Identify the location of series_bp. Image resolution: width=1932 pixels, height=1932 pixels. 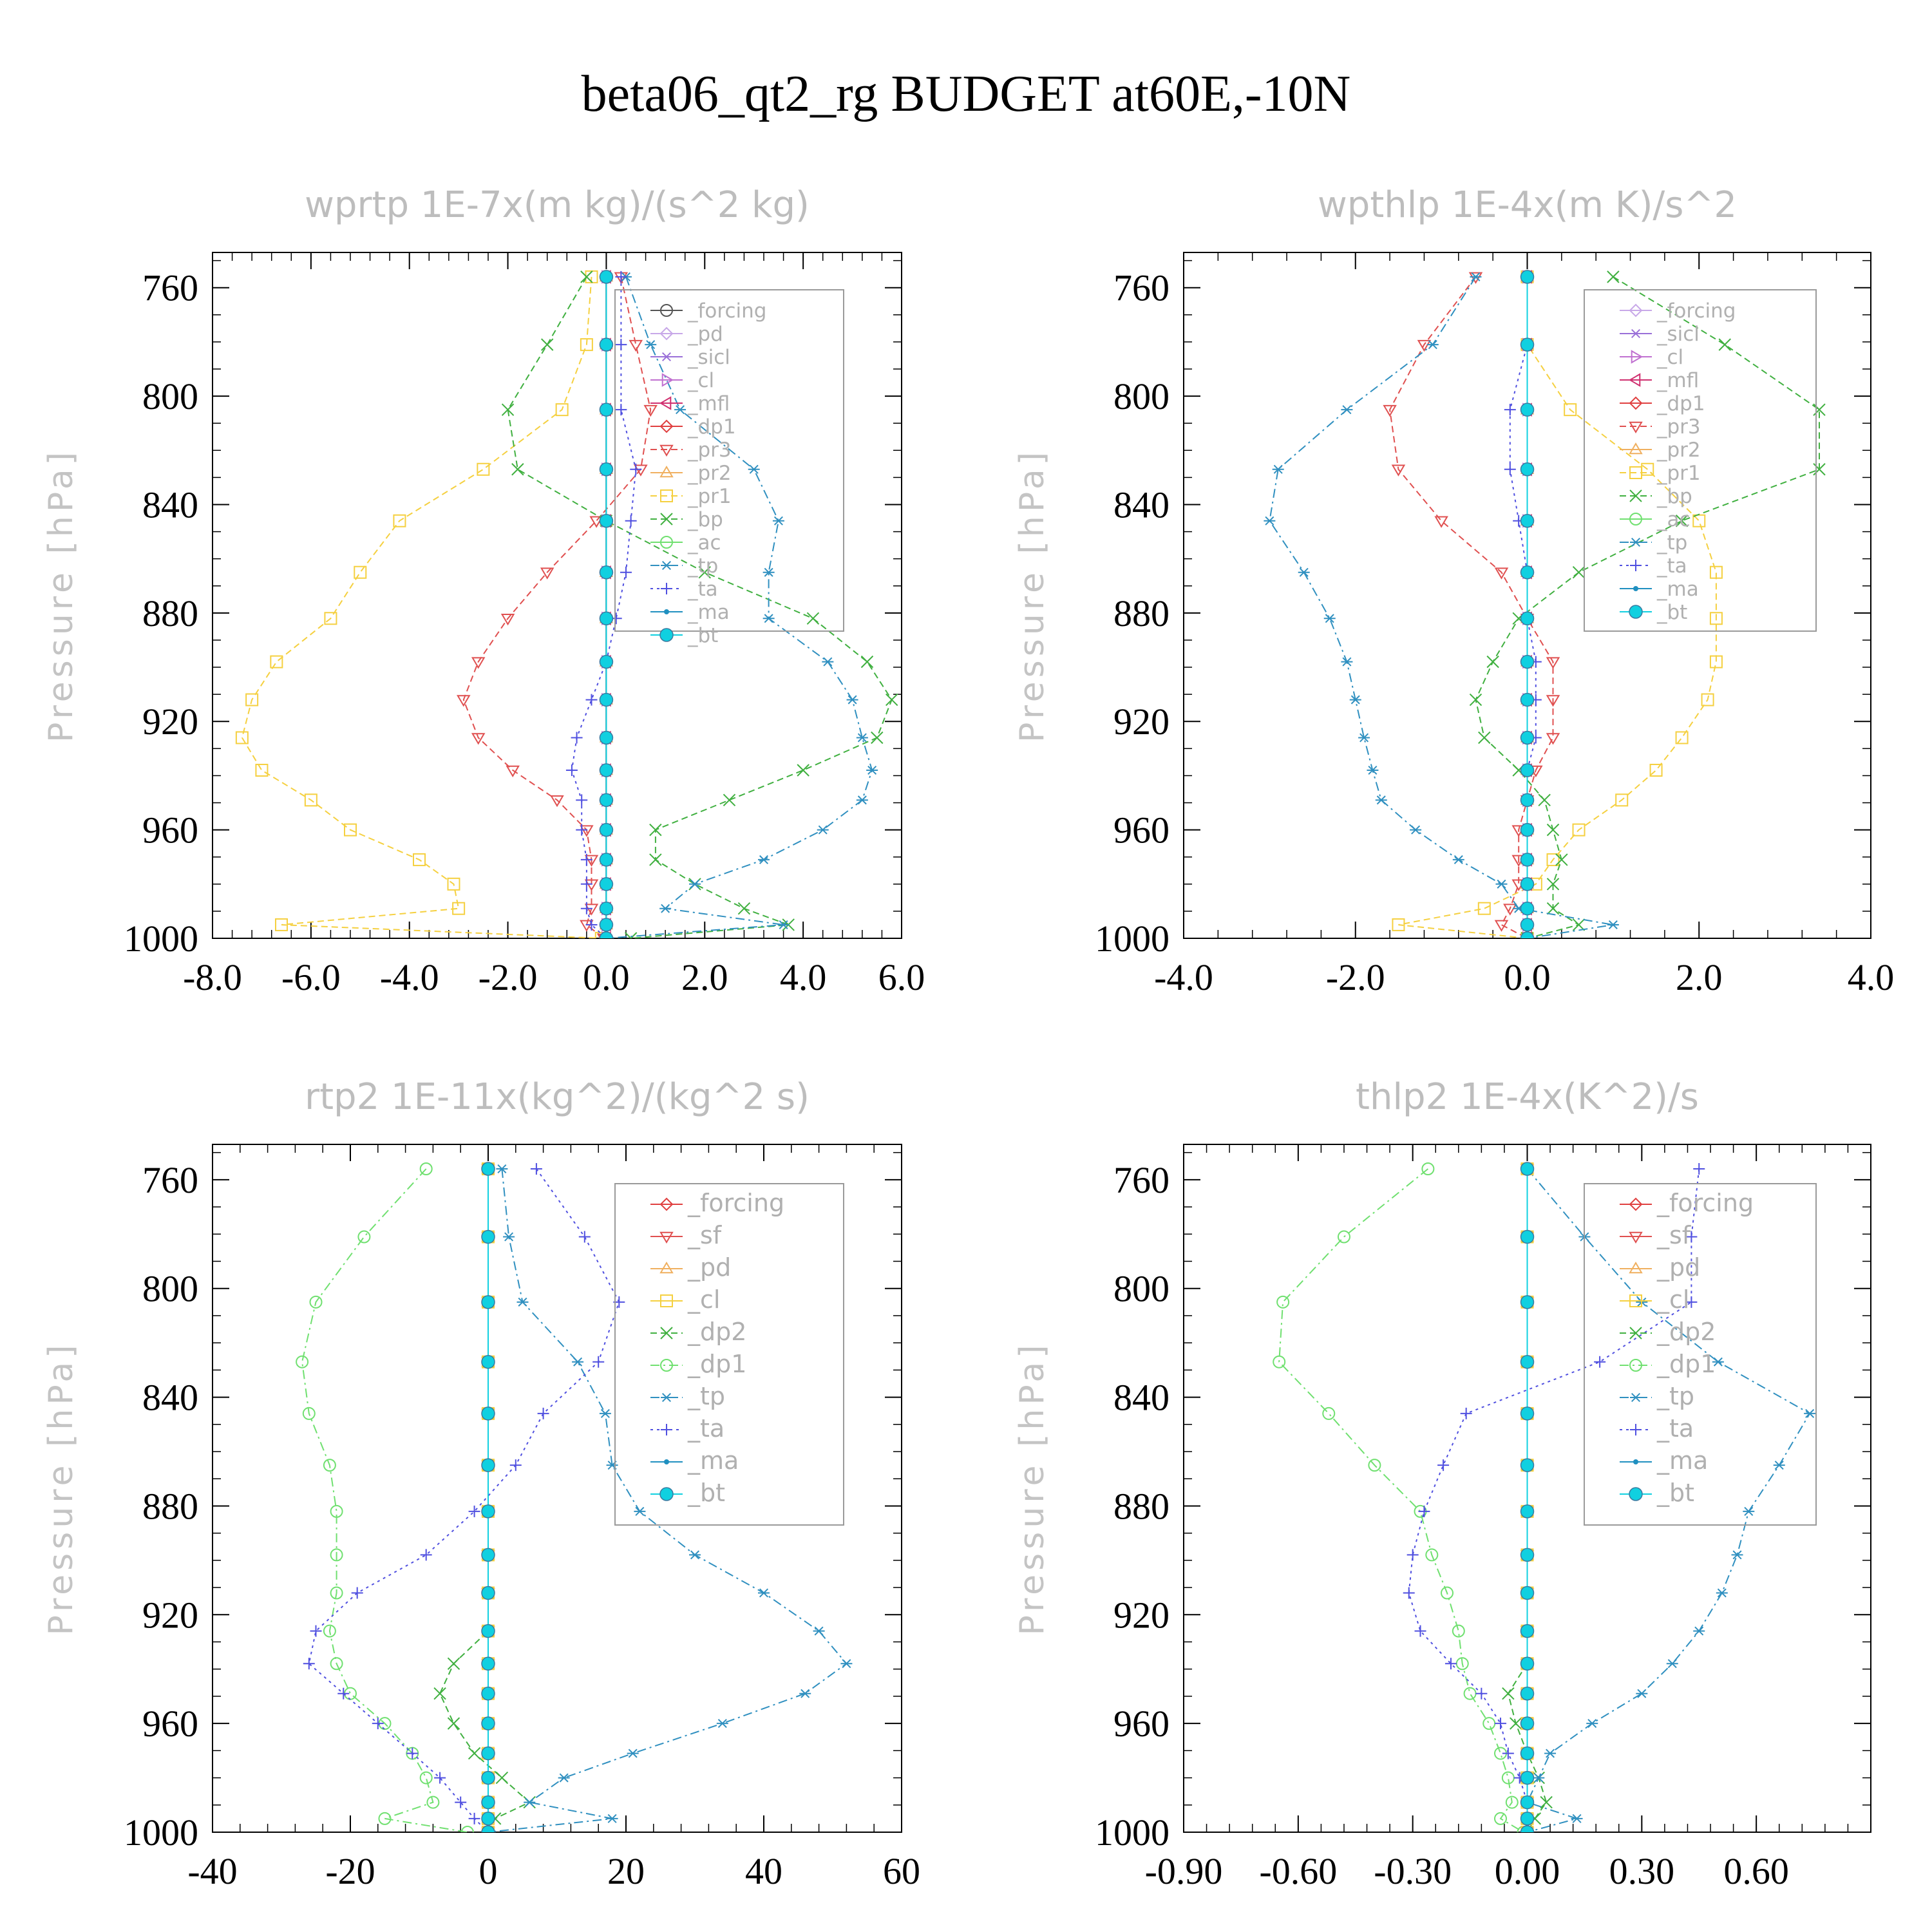
(699, 604).